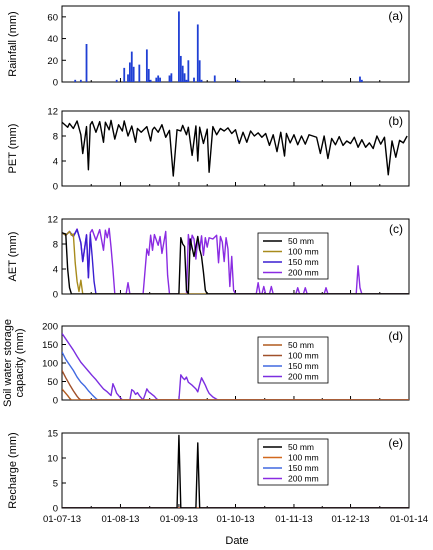 The width and height of the screenshot is (433, 550). What do you see at coordinates (52, 17) in the screenshot?
I see `y-tick-label: 60` at bounding box center [52, 17].